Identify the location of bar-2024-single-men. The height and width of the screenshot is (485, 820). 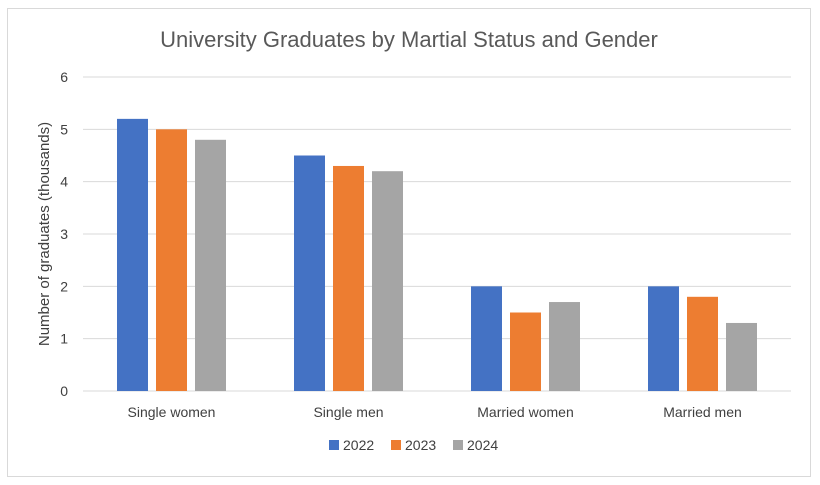
(387, 281).